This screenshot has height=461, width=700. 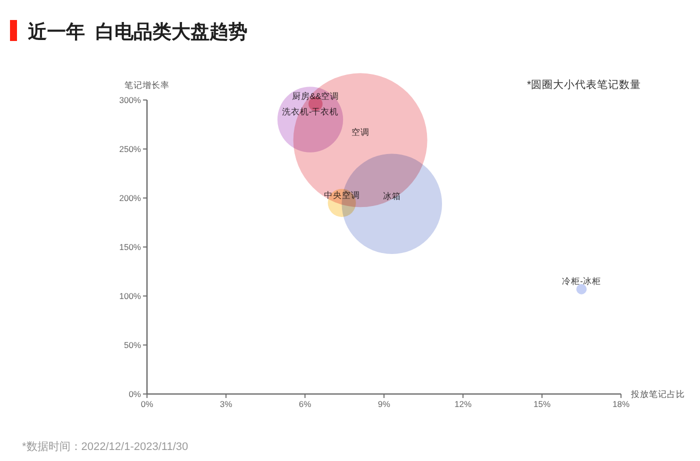 What do you see at coordinates (342, 195) in the screenshot?
I see `series-label: 中央空调` at bounding box center [342, 195].